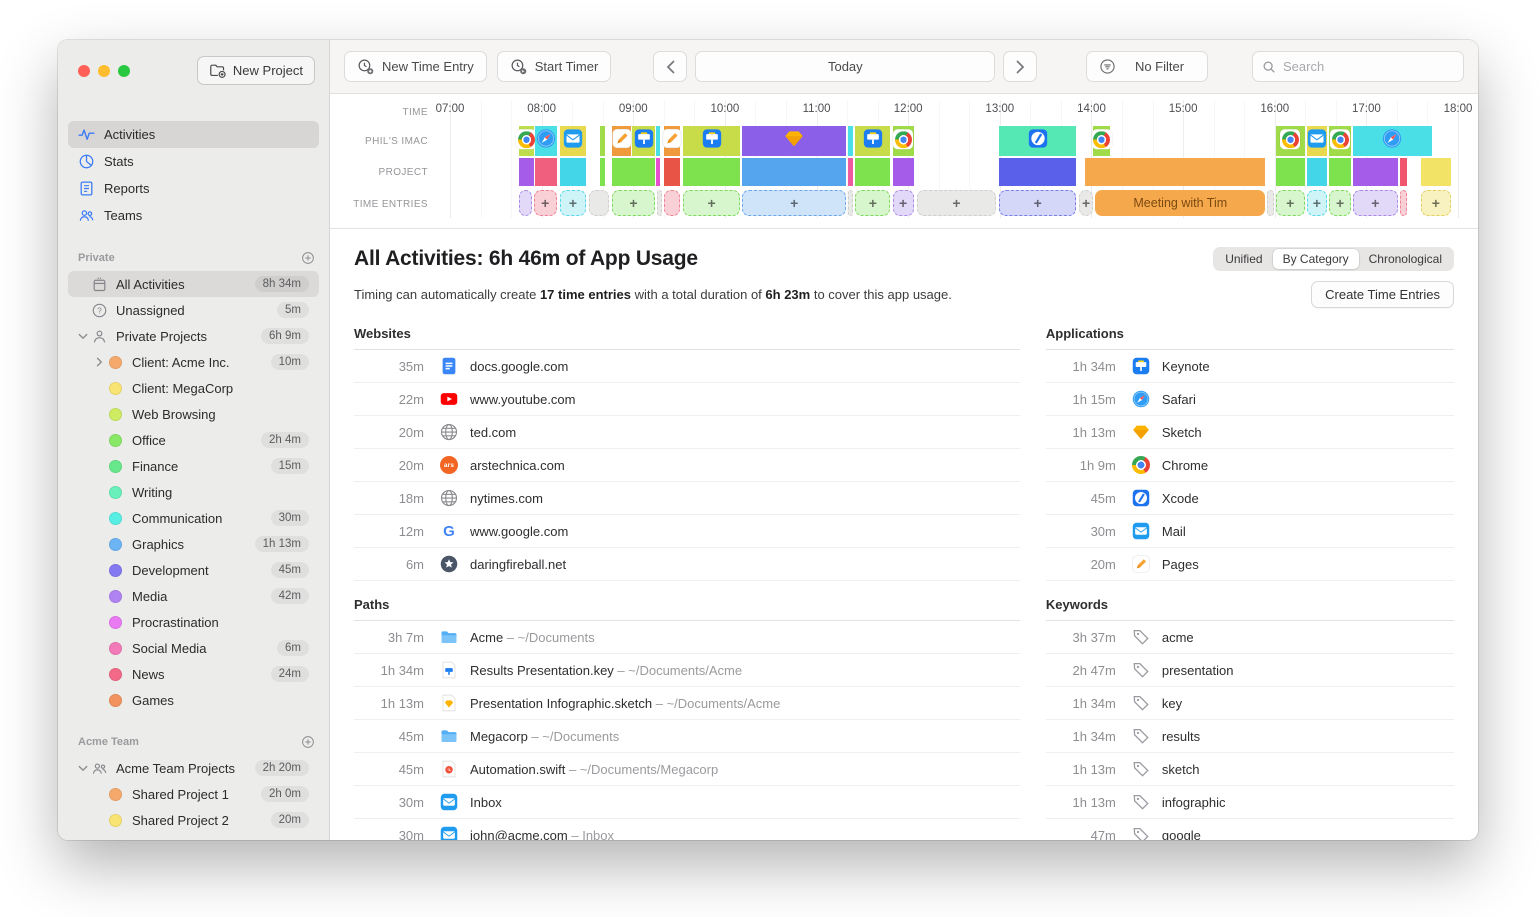  What do you see at coordinates (193, 492) in the screenshot?
I see `sidebar-project-writing: Writing` at bounding box center [193, 492].